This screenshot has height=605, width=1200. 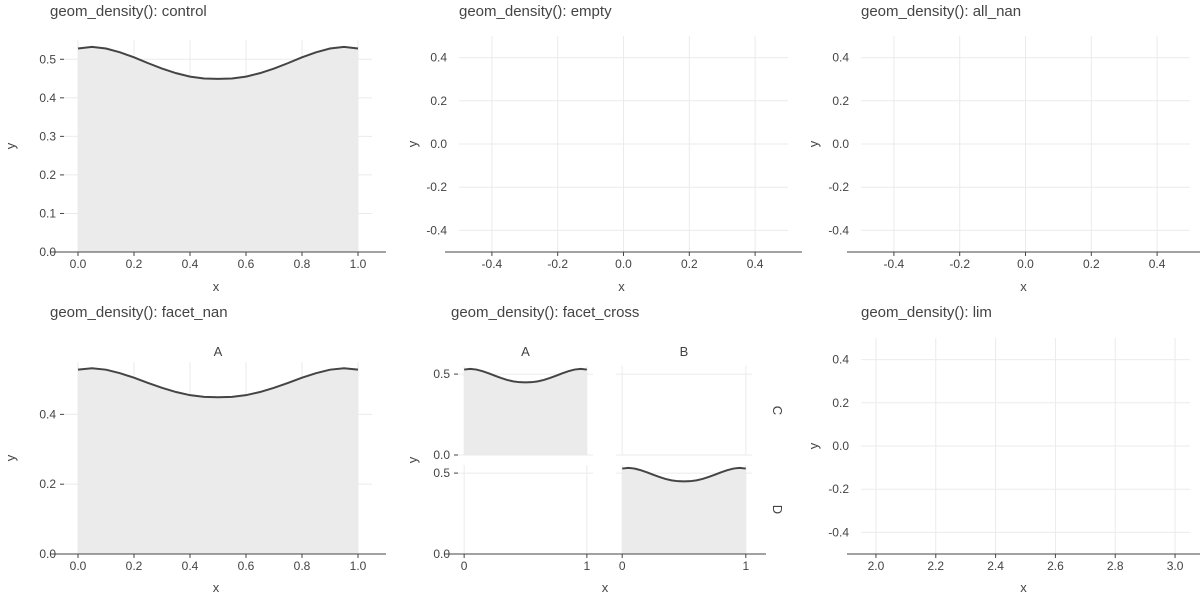 What do you see at coordinates (47, 213) in the screenshot?
I see `y-tick-label: 0.1` at bounding box center [47, 213].